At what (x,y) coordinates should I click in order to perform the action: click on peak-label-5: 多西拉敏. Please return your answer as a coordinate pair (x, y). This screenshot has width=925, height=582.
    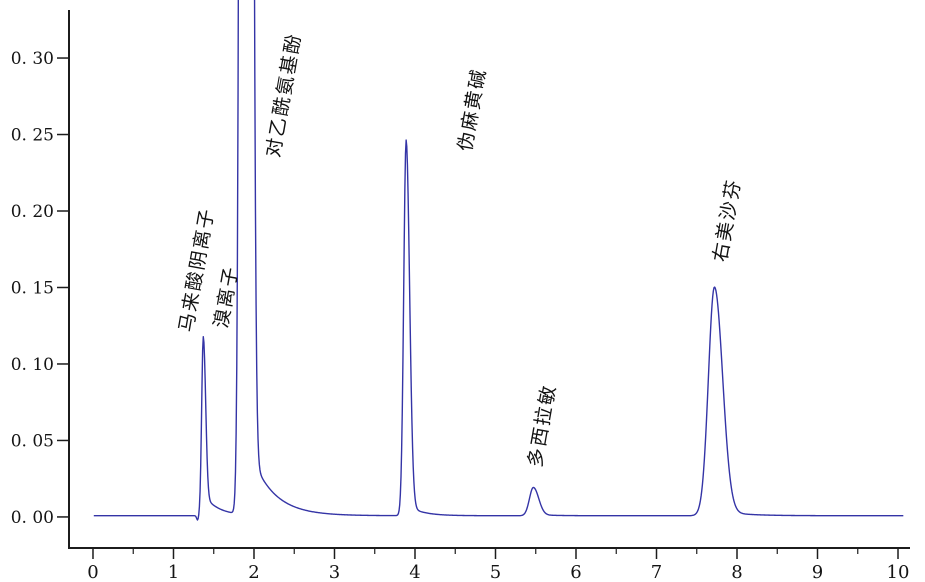
    Looking at the image, I should click on (542, 425).